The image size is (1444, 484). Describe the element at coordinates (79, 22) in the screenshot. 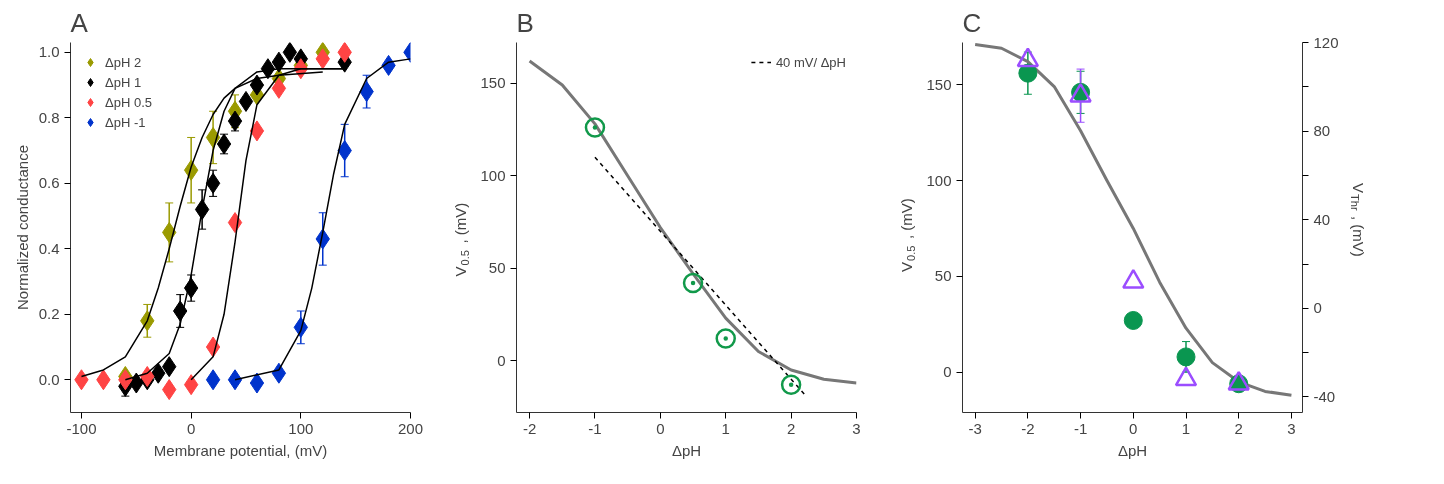

I see `chart-title: A` at that location.